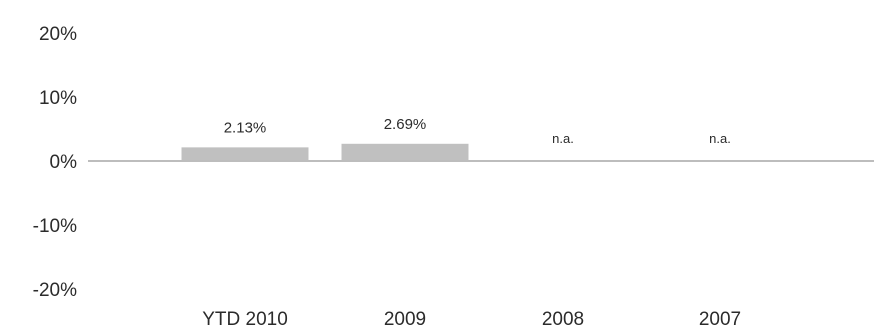  Describe the element at coordinates (720, 319) in the screenshot. I see `category-label: 2007` at that location.